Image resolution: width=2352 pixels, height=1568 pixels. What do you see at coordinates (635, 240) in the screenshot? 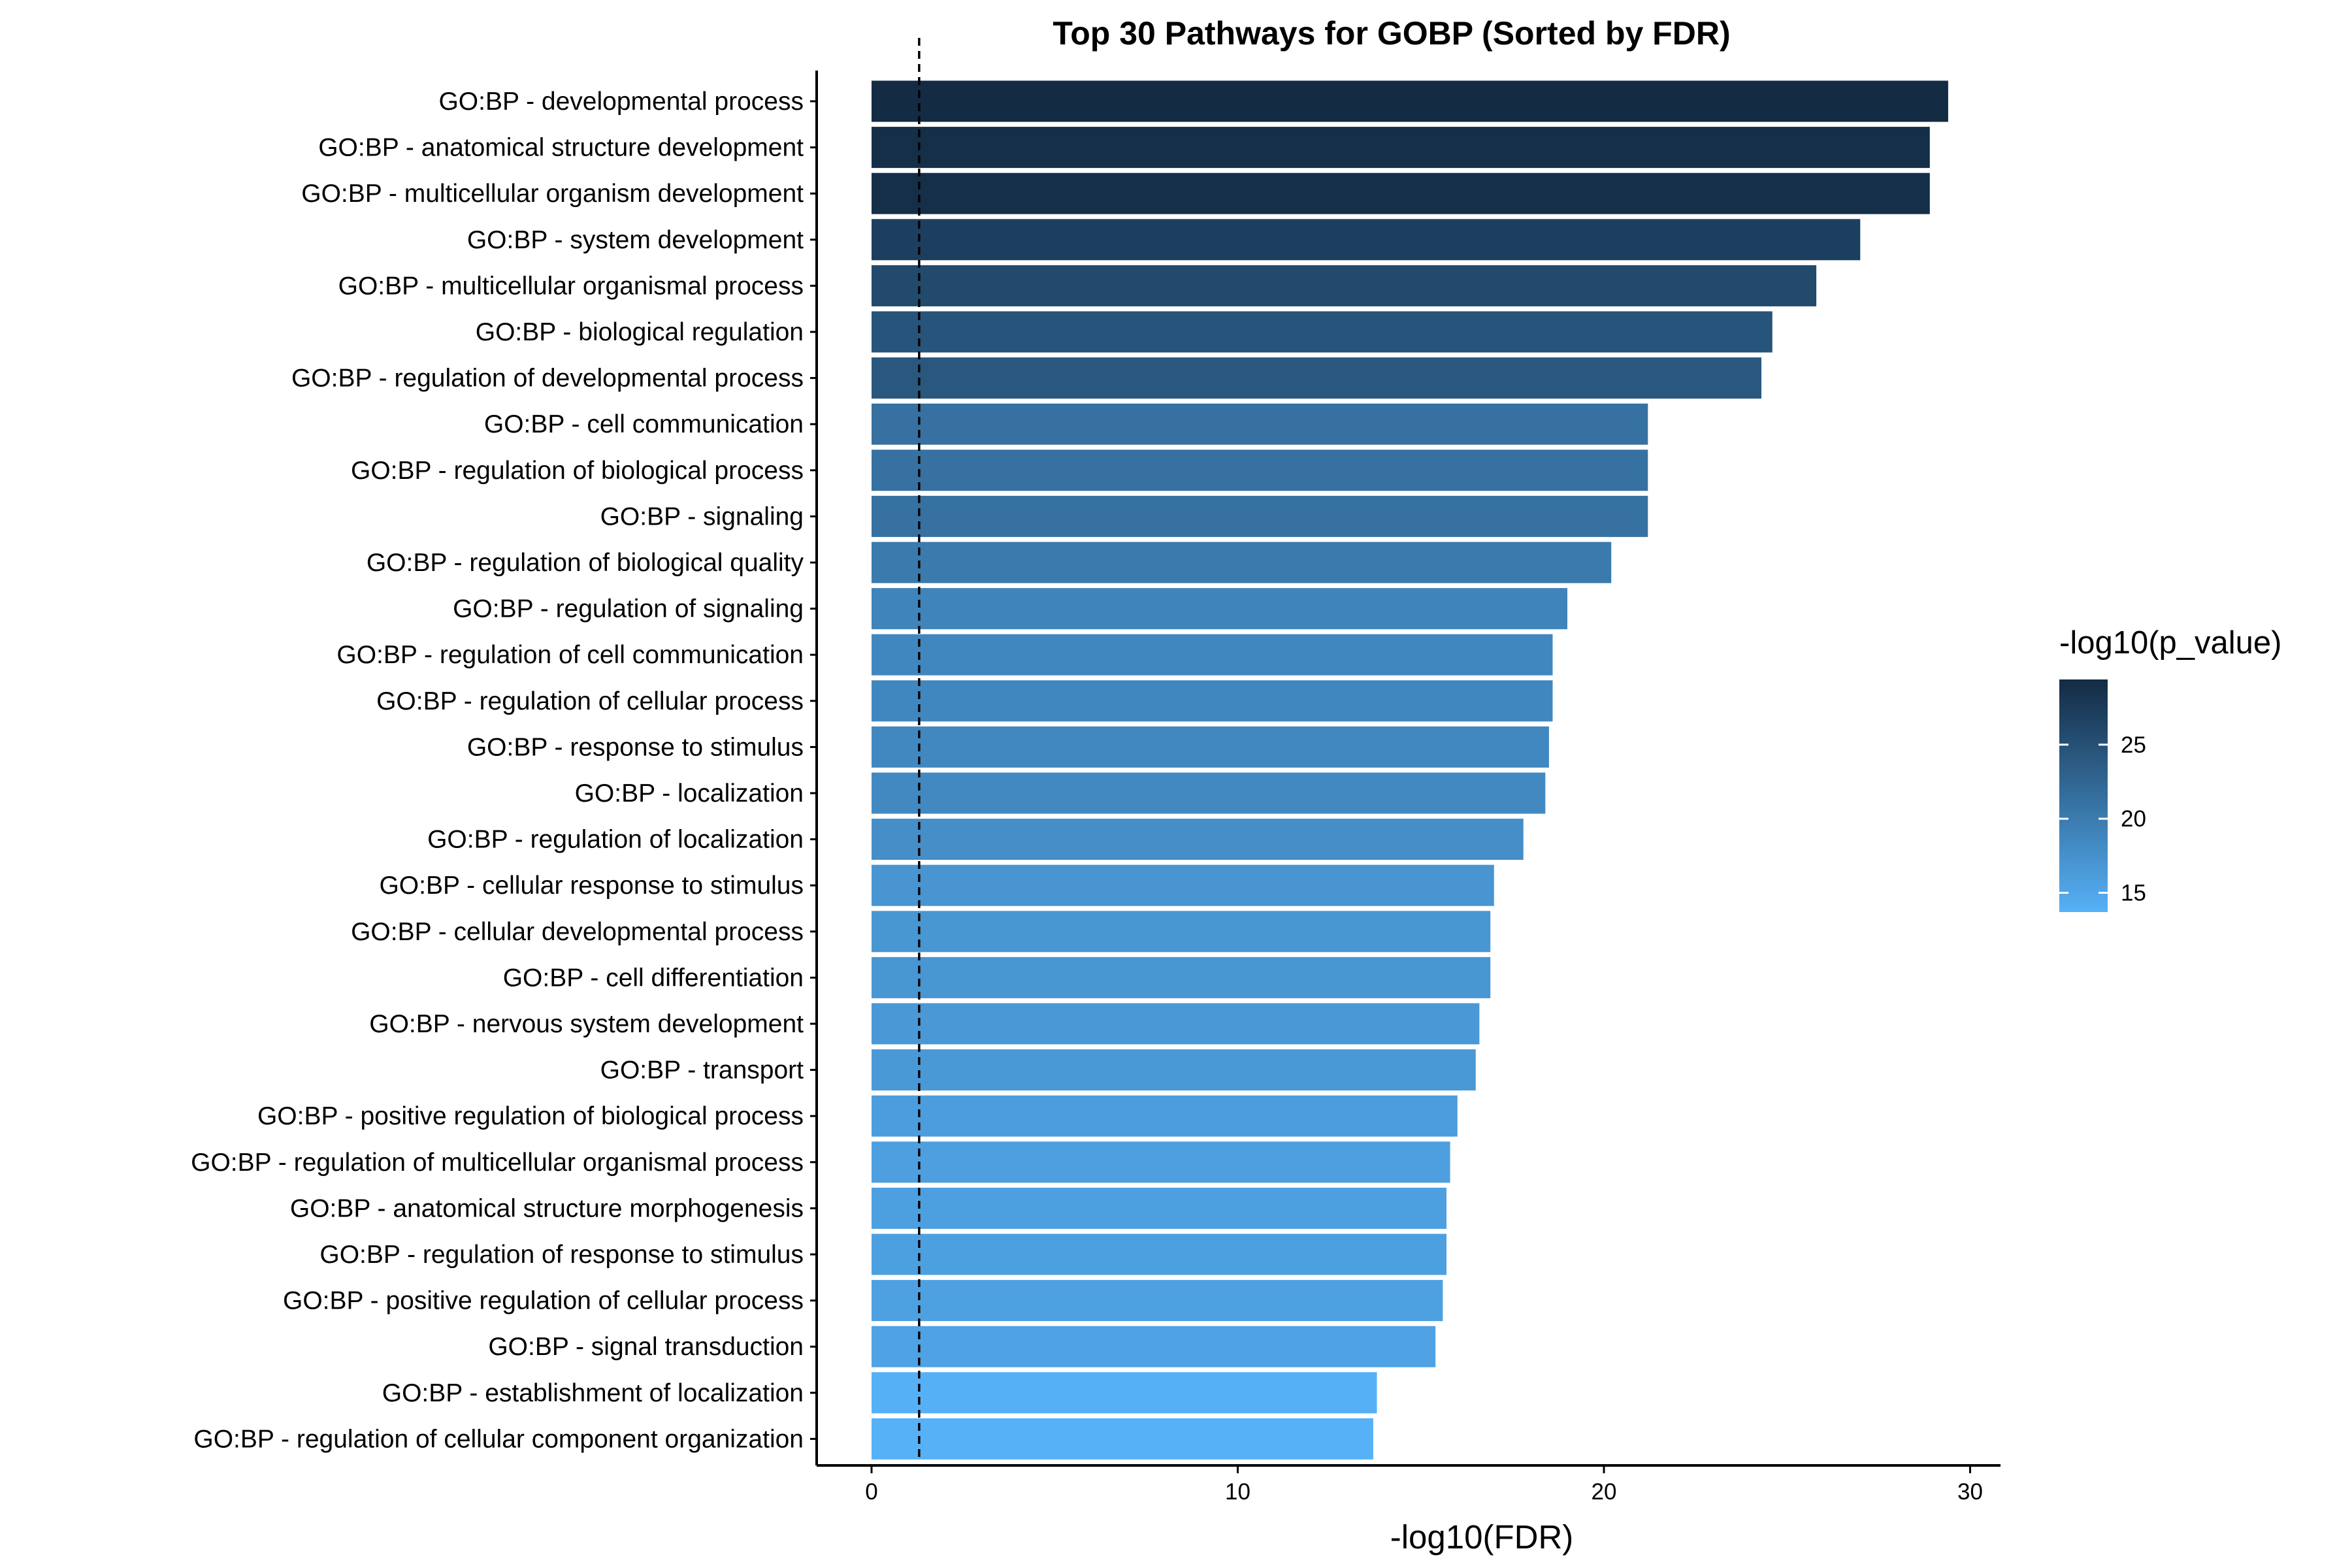
I see `category-label: GO:BP - system development` at bounding box center [635, 240].